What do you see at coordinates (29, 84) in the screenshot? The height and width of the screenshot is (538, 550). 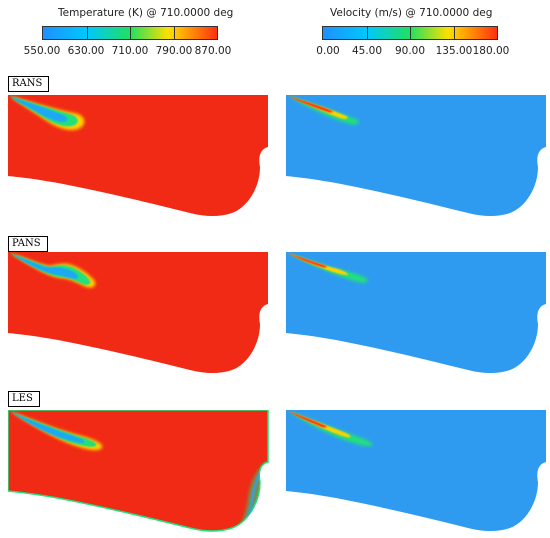 I see `row-label-rans: RANS` at bounding box center [29, 84].